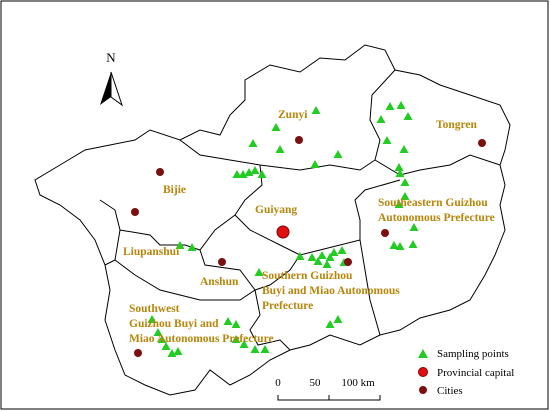 The height and width of the screenshot is (411, 550). I want to click on scale-bar, so click(329, 398).